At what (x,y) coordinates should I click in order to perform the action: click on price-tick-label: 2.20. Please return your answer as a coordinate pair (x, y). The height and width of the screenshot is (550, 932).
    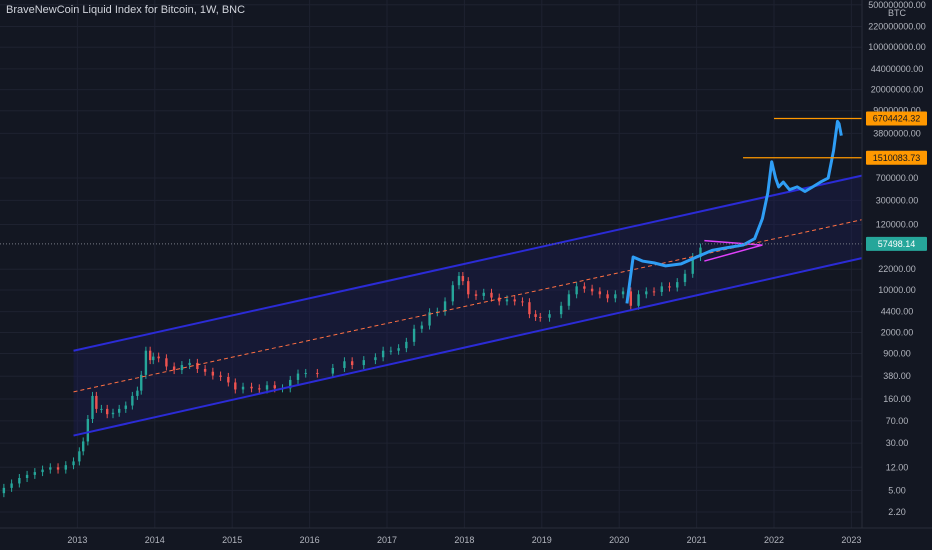
    Looking at the image, I should click on (897, 512).